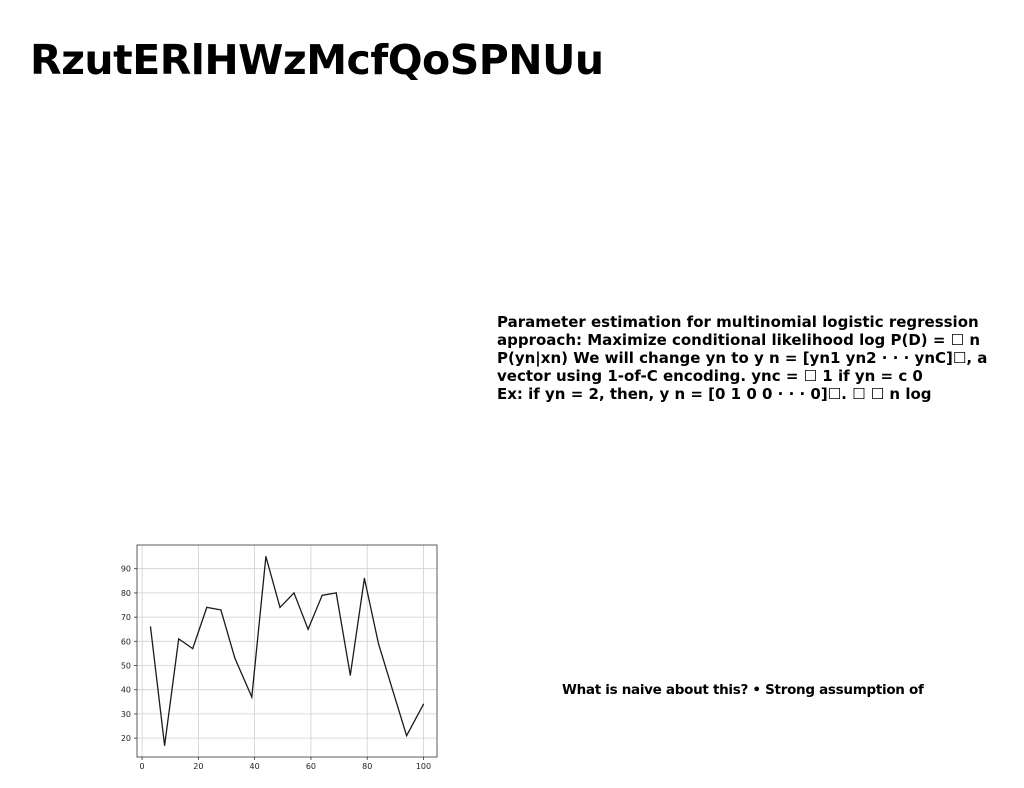  What do you see at coordinates (317, 60) in the screenshot?
I see `slide-title: RzutERlHWzMcfQoSPNUu` at bounding box center [317, 60].